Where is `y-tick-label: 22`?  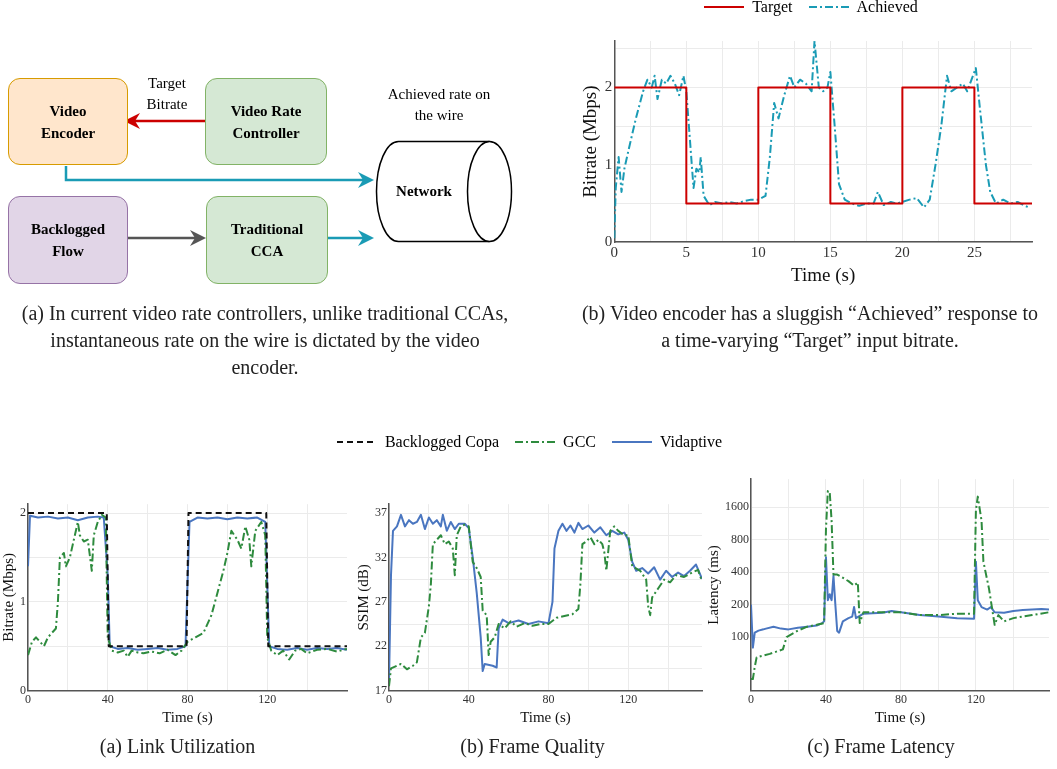
y-tick-label: 22 is located at coordinates (381, 645).